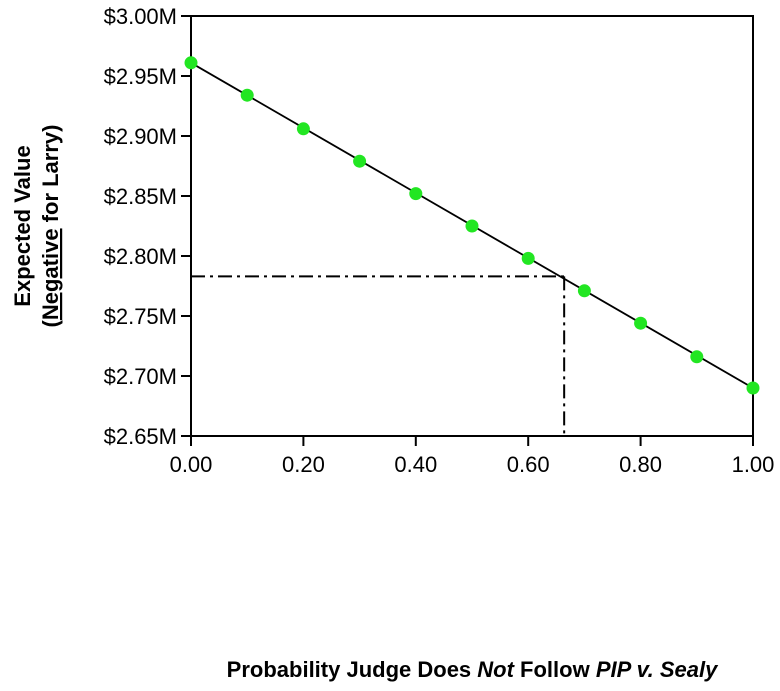 The image size is (780, 691). What do you see at coordinates (303, 464) in the screenshot?
I see `x-tick-label: 0.20` at bounding box center [303, 464].